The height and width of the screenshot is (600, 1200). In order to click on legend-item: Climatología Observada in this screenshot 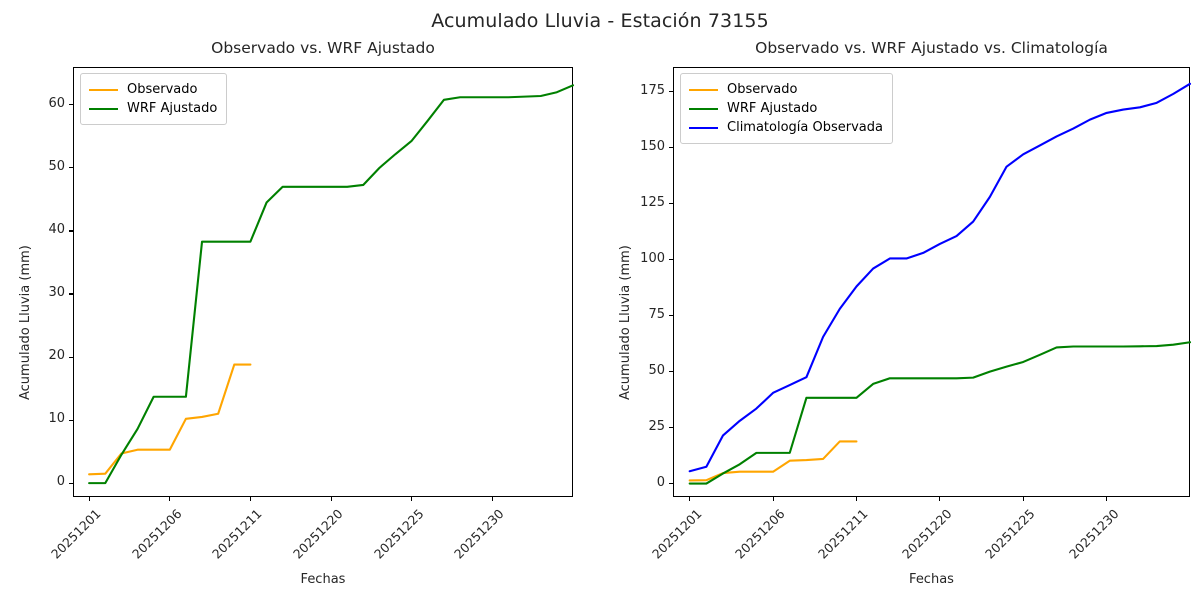, I will do `click(786, 127)`.